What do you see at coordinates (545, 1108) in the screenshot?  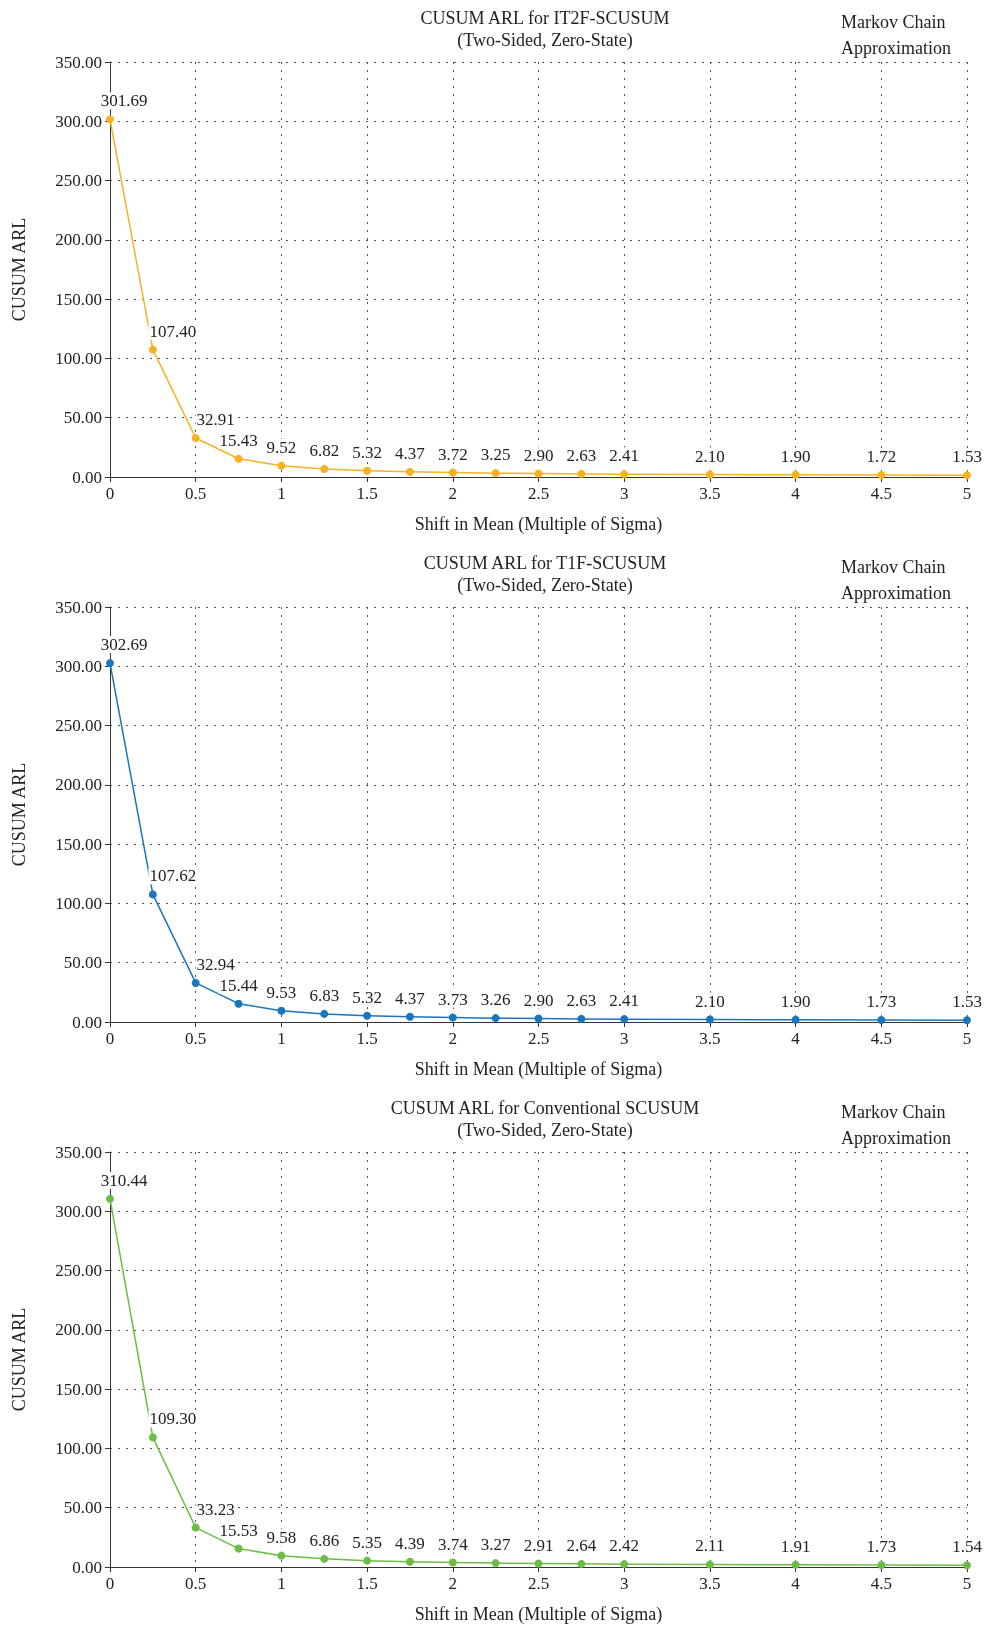 I see `chart-title: CUSUM ARL for Conventional SCUSUM` at bounding box center [545, 1108].